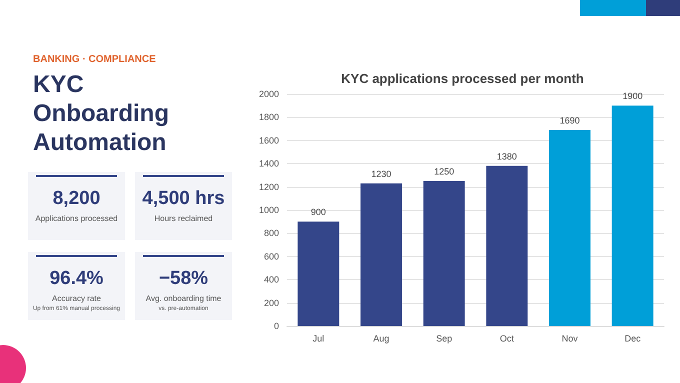 Image resolution: width=680 pixels, height=383 pixels. I want to click on x-tick-label: Dec, so click(633, 339).